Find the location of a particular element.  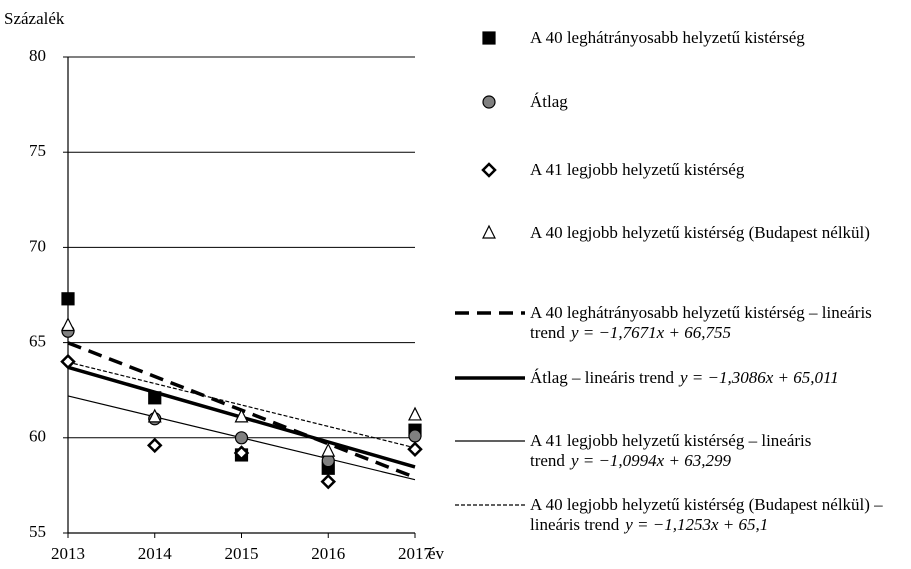

y-tick-label: 75 is located at coordinates (37, 150).